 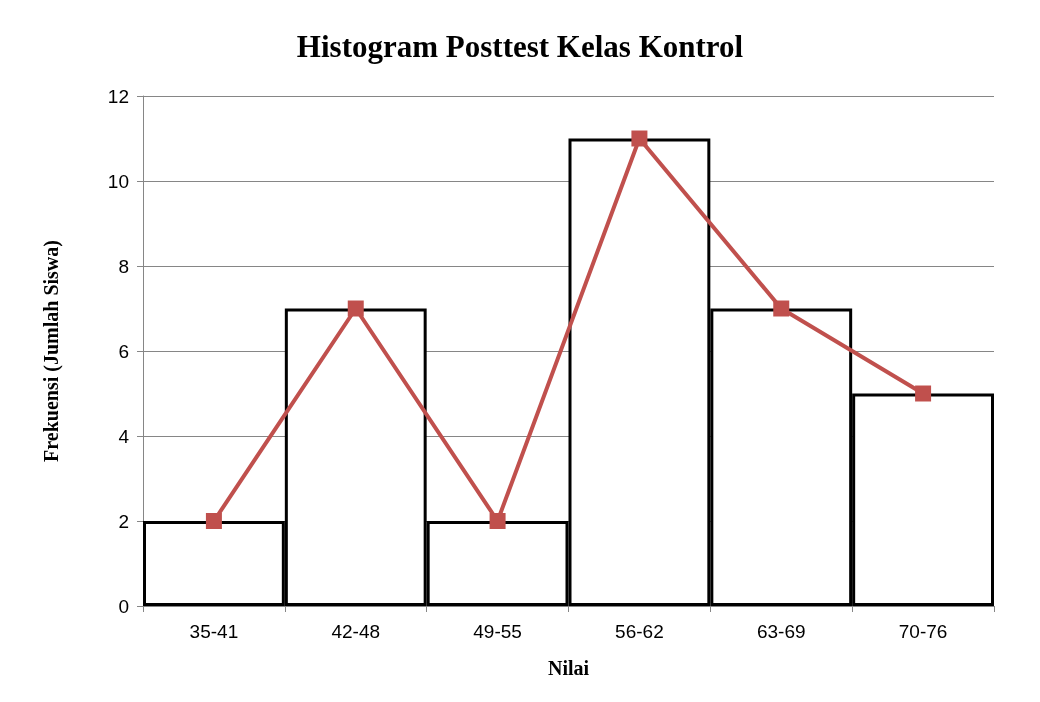 I want to click on y-tick-label: 4, so click(x=124, y=436).